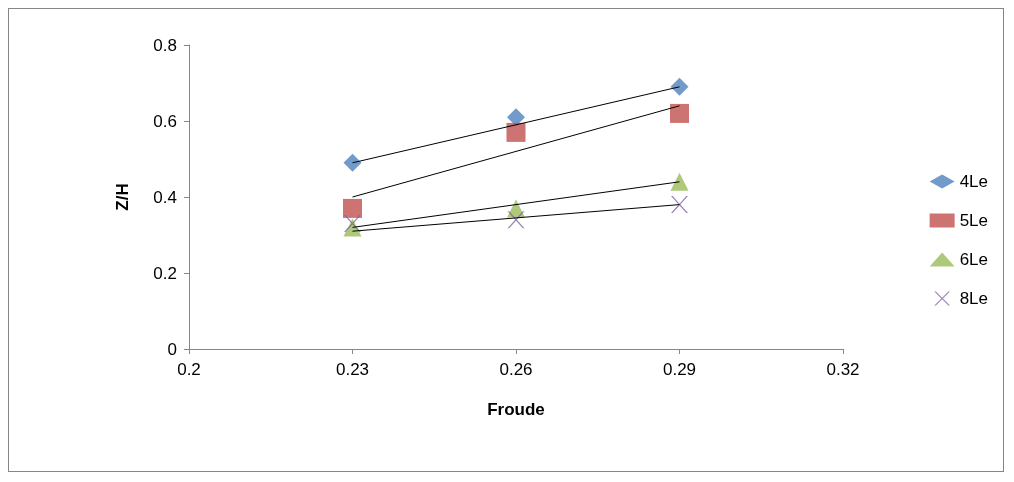 Image resolution: width=1014 pixels, height=482 pixels. What do you see at coordinates (165, 197) in the screenshot?
I see `y-tick-label: 0.4` at bounding box center [165, 197].